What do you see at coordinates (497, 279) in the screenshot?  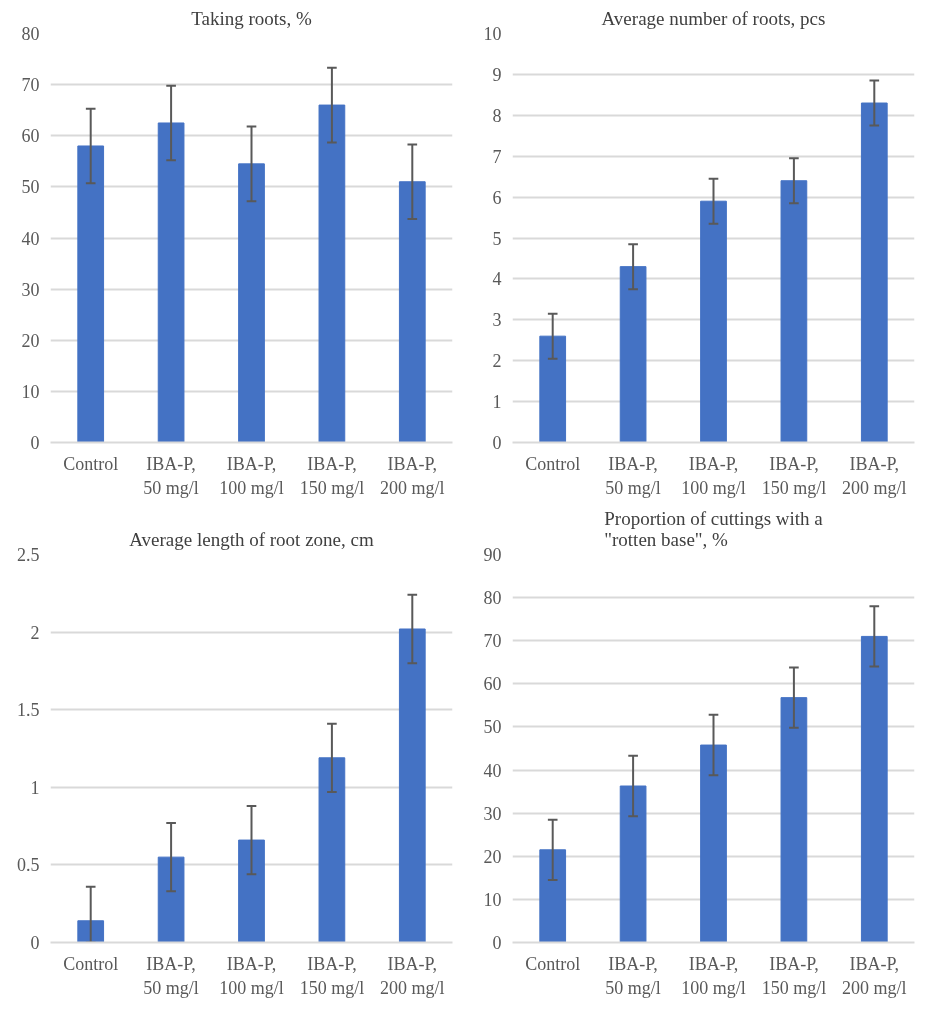 I see `y-tick-label: 4` at bounding box center [497, 279].